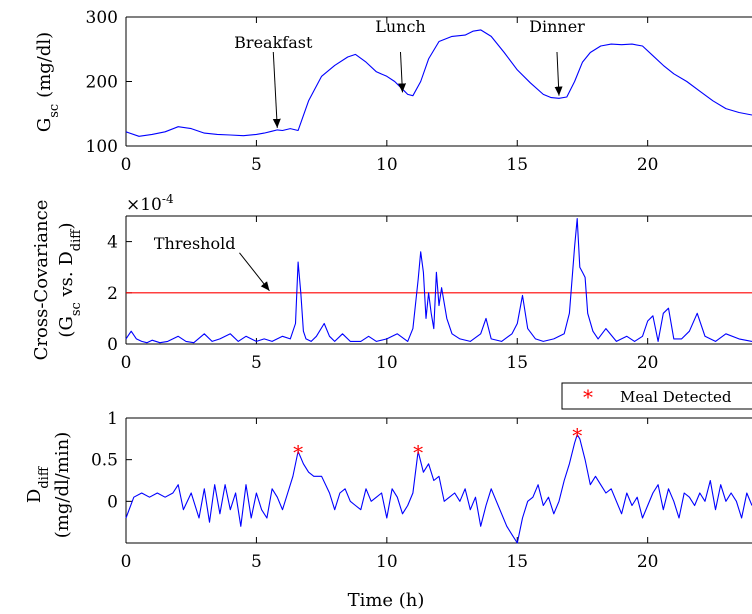 This screenshot has width=752, height=614. Describe the element at coordinates (112, 345) in the screenshot. I see `cross-covariance-y-tick-label: 0` at that location.